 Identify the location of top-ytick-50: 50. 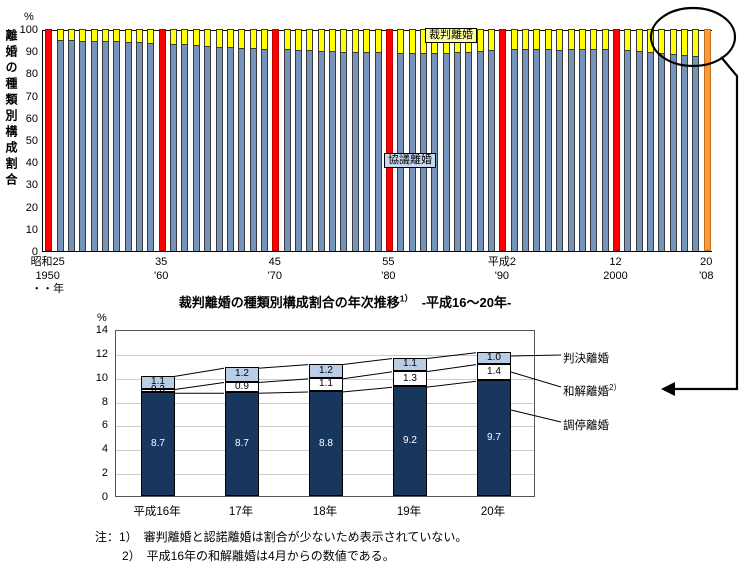
(31, 141).